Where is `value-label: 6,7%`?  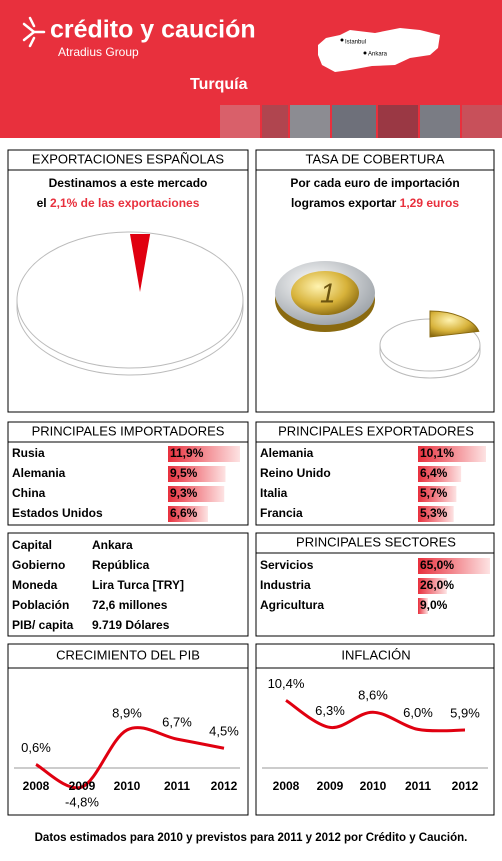 value-label: 6,7% is located at coordinates (177, 722).